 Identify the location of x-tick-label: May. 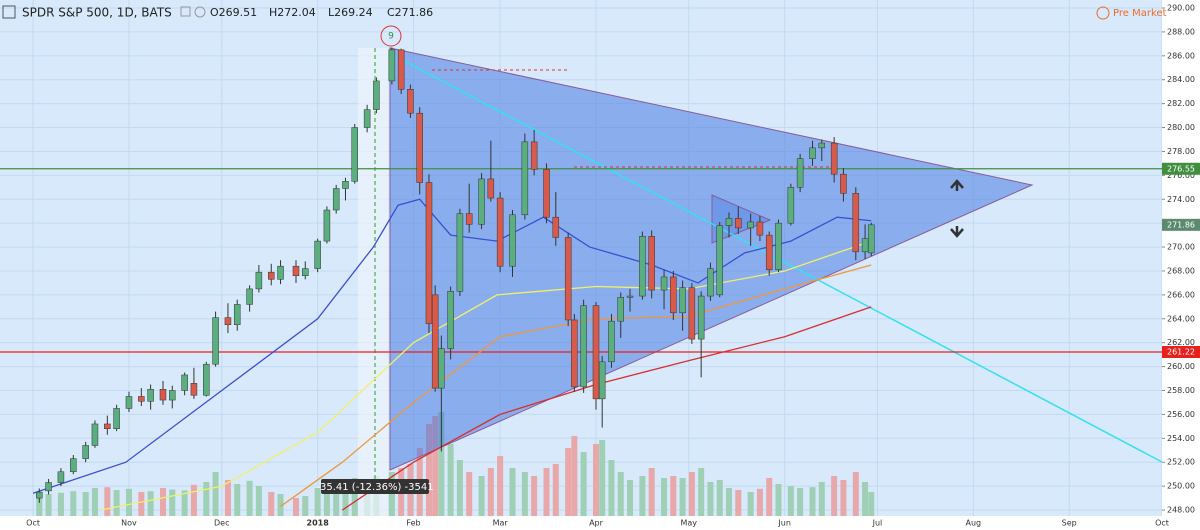
(689, 523).